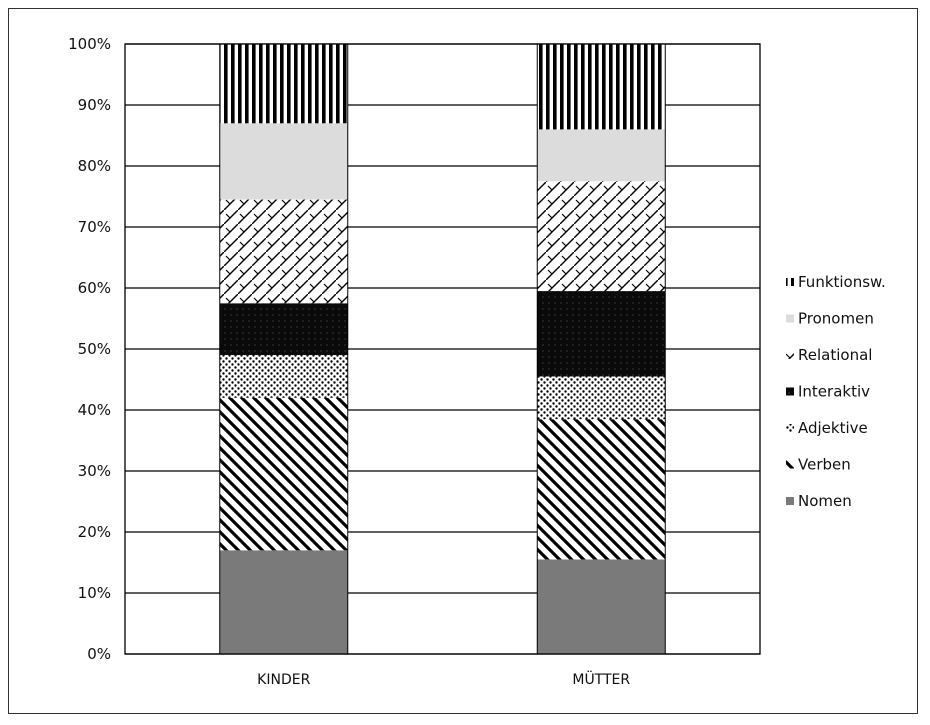 The image size is (930, 725). Describe the element at coordinates (601, 236) in the screenshot. I see `bar-segment-relational-mütter` at that location.